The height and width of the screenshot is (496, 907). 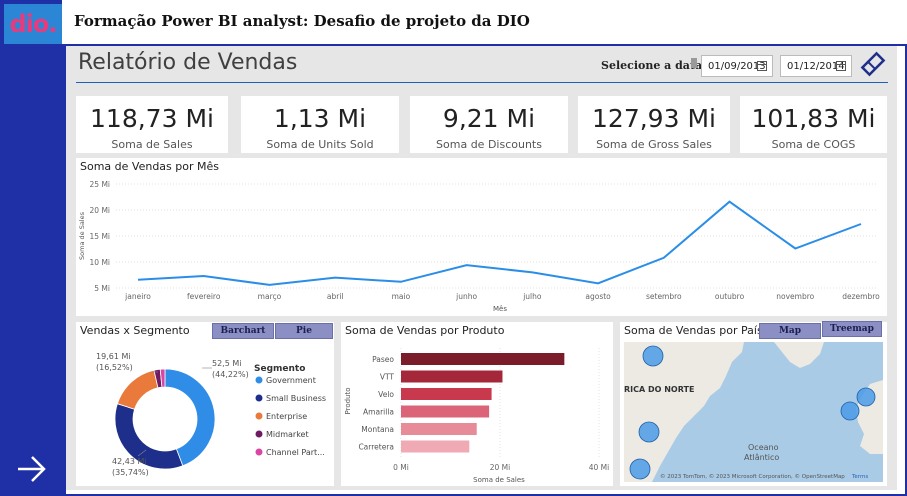 I want to click on x-tick-label: janeiro, so click(x=137, y=296).